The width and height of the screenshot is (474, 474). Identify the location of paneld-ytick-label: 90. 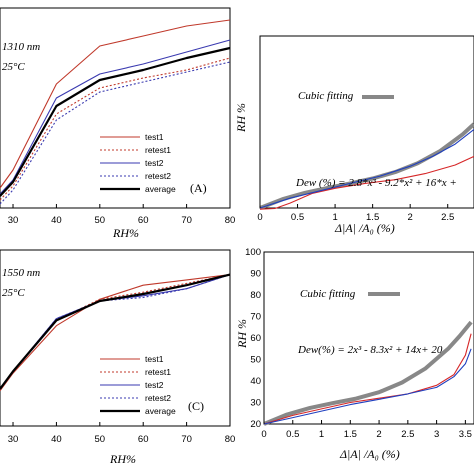
(255, 274).